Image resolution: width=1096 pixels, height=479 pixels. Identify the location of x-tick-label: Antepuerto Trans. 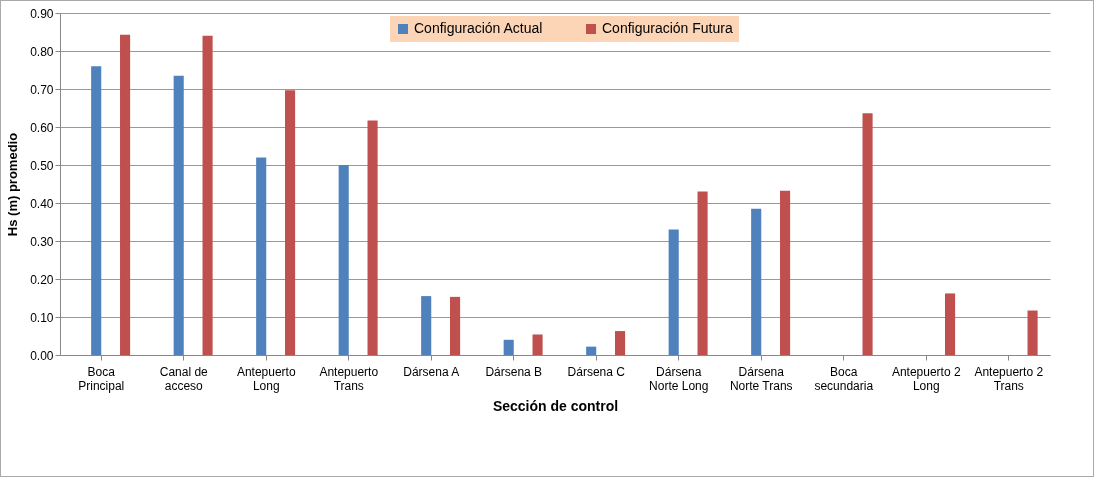
(349, 378).